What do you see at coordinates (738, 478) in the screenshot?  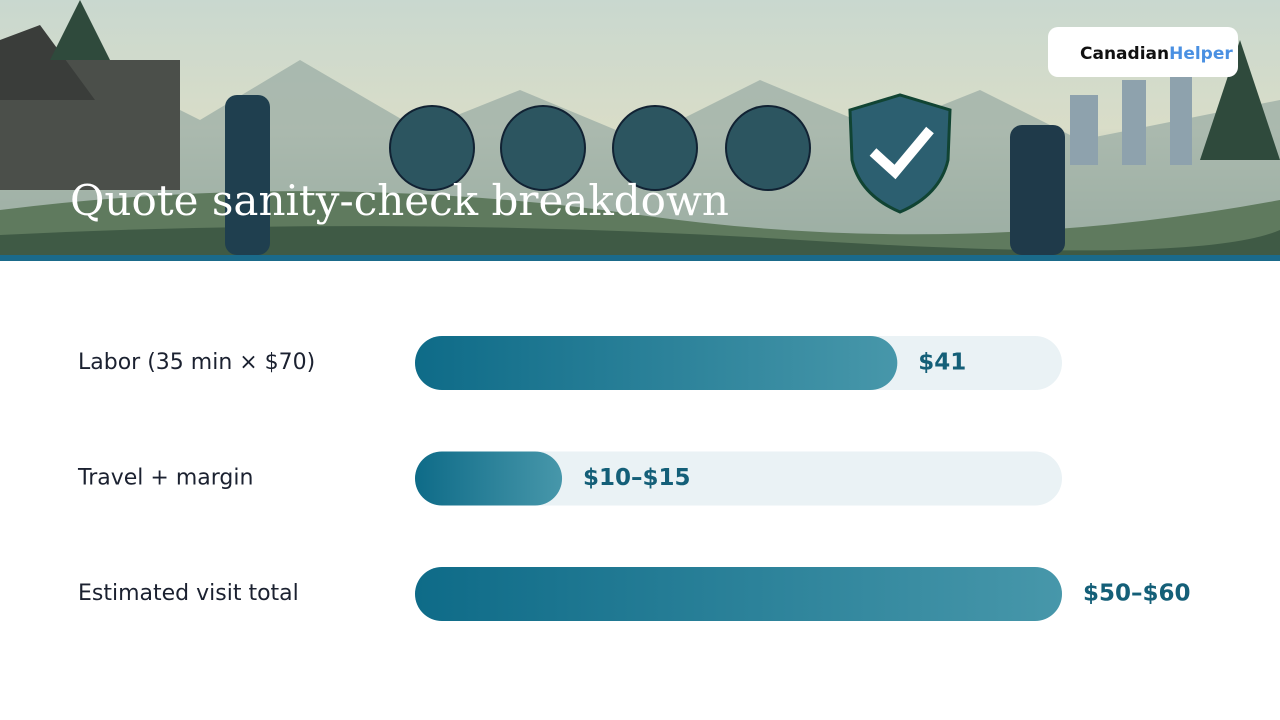 I see `bar-track` at bounding box center [738, 478].